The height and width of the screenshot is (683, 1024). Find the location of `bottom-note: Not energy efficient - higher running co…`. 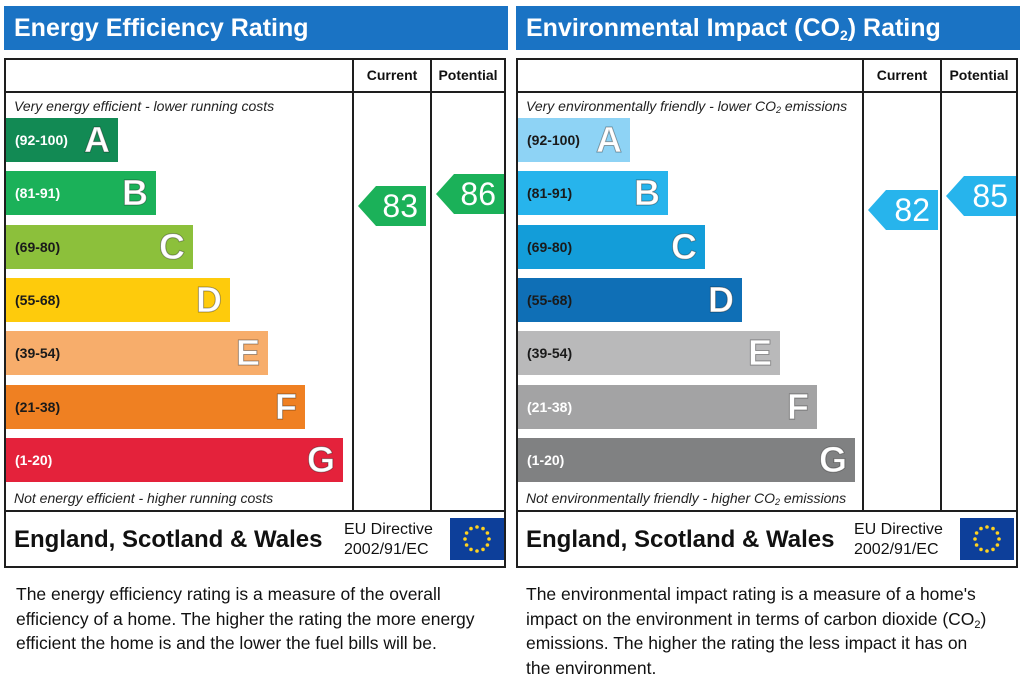

bottom-note: Not energy efficient - higher running co… is located at coordinates (144, 498).